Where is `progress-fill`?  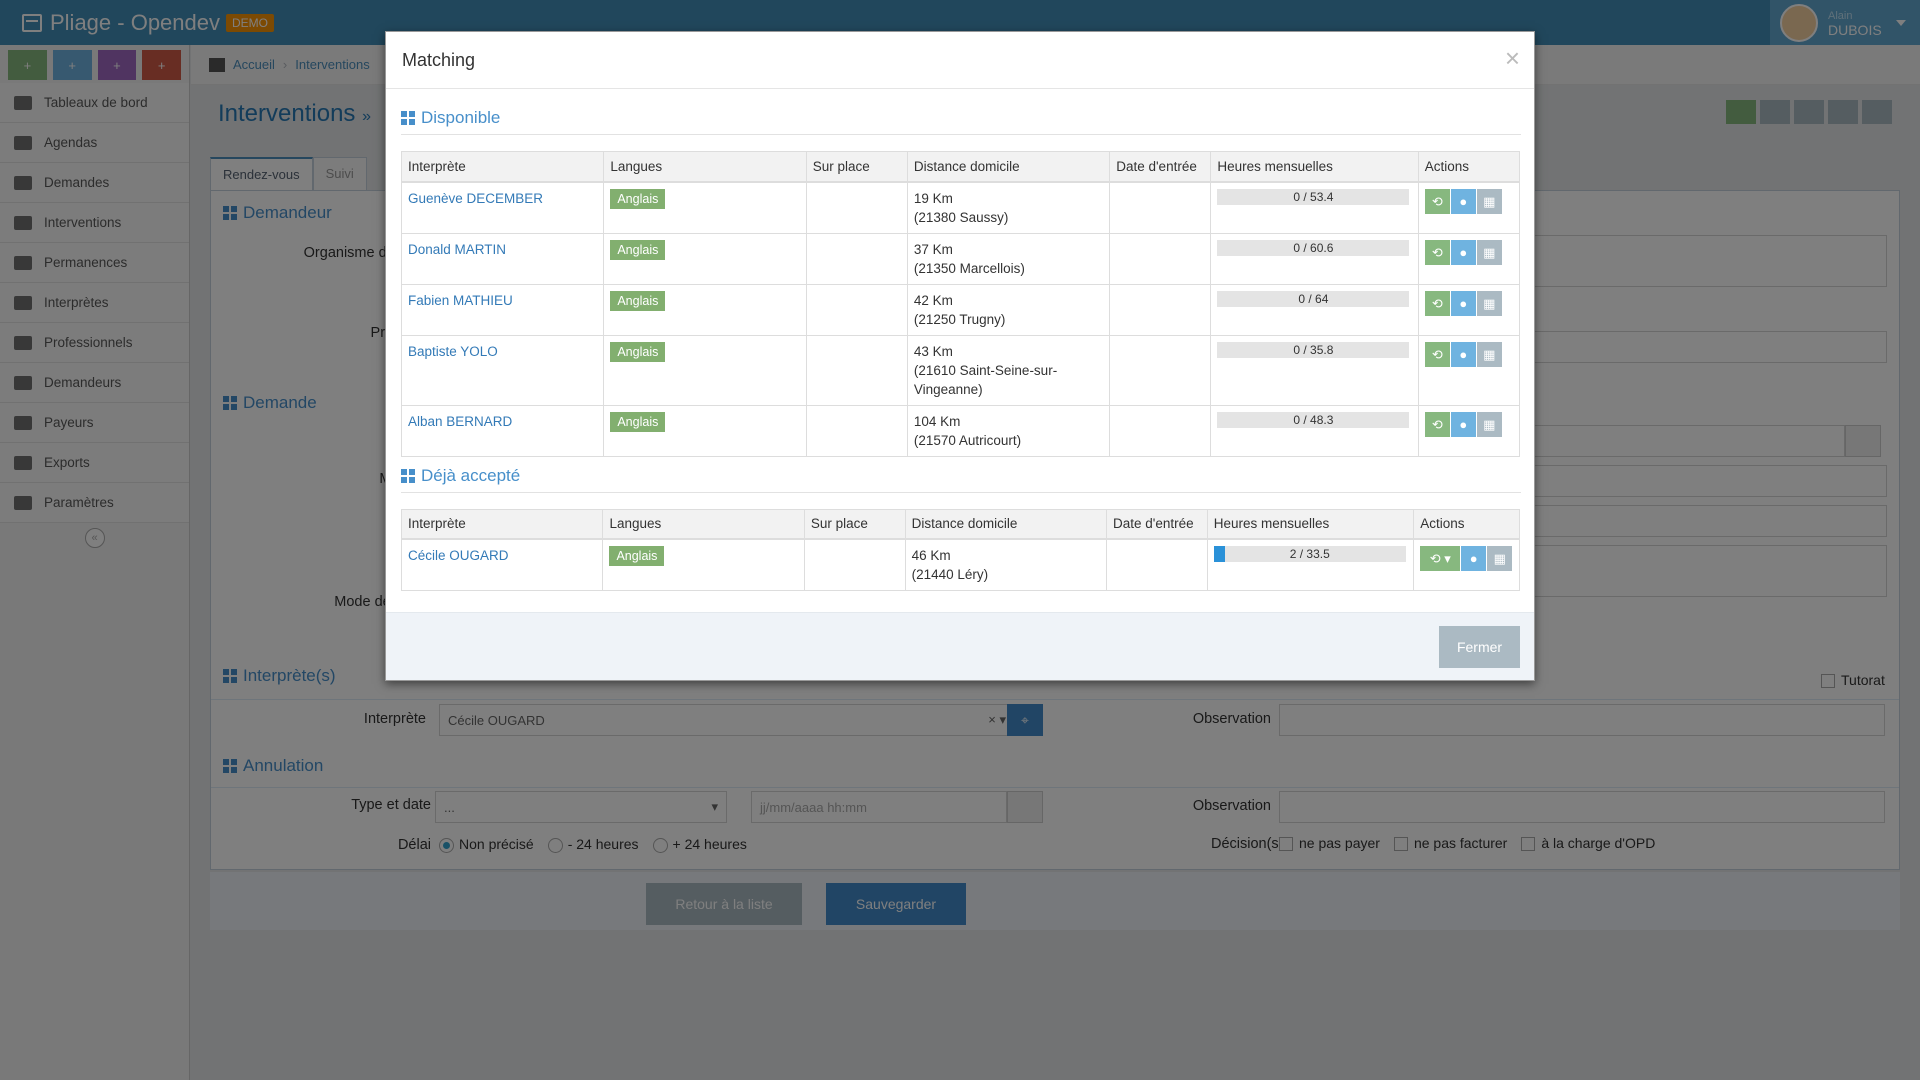 progress-fill is located at coordinates (1219, 554).